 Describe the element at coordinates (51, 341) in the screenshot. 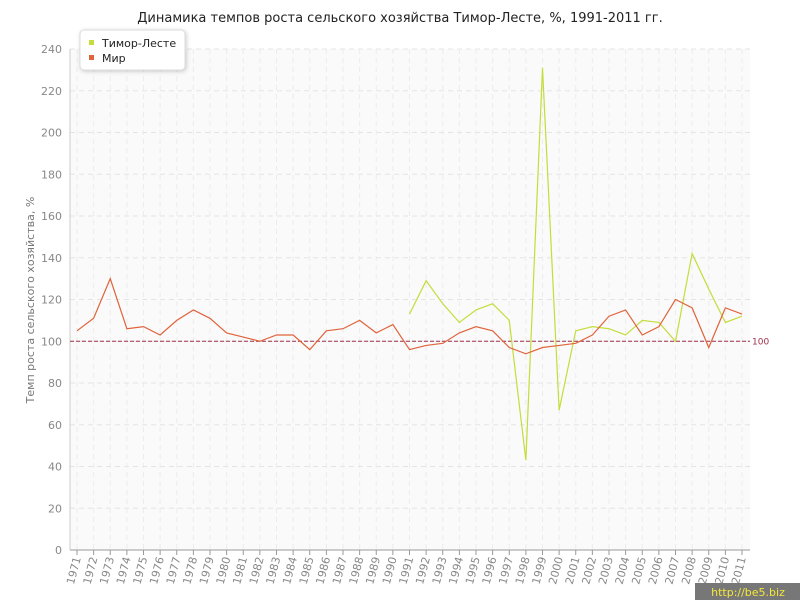

I see `y-tick-label: 100` at that location.